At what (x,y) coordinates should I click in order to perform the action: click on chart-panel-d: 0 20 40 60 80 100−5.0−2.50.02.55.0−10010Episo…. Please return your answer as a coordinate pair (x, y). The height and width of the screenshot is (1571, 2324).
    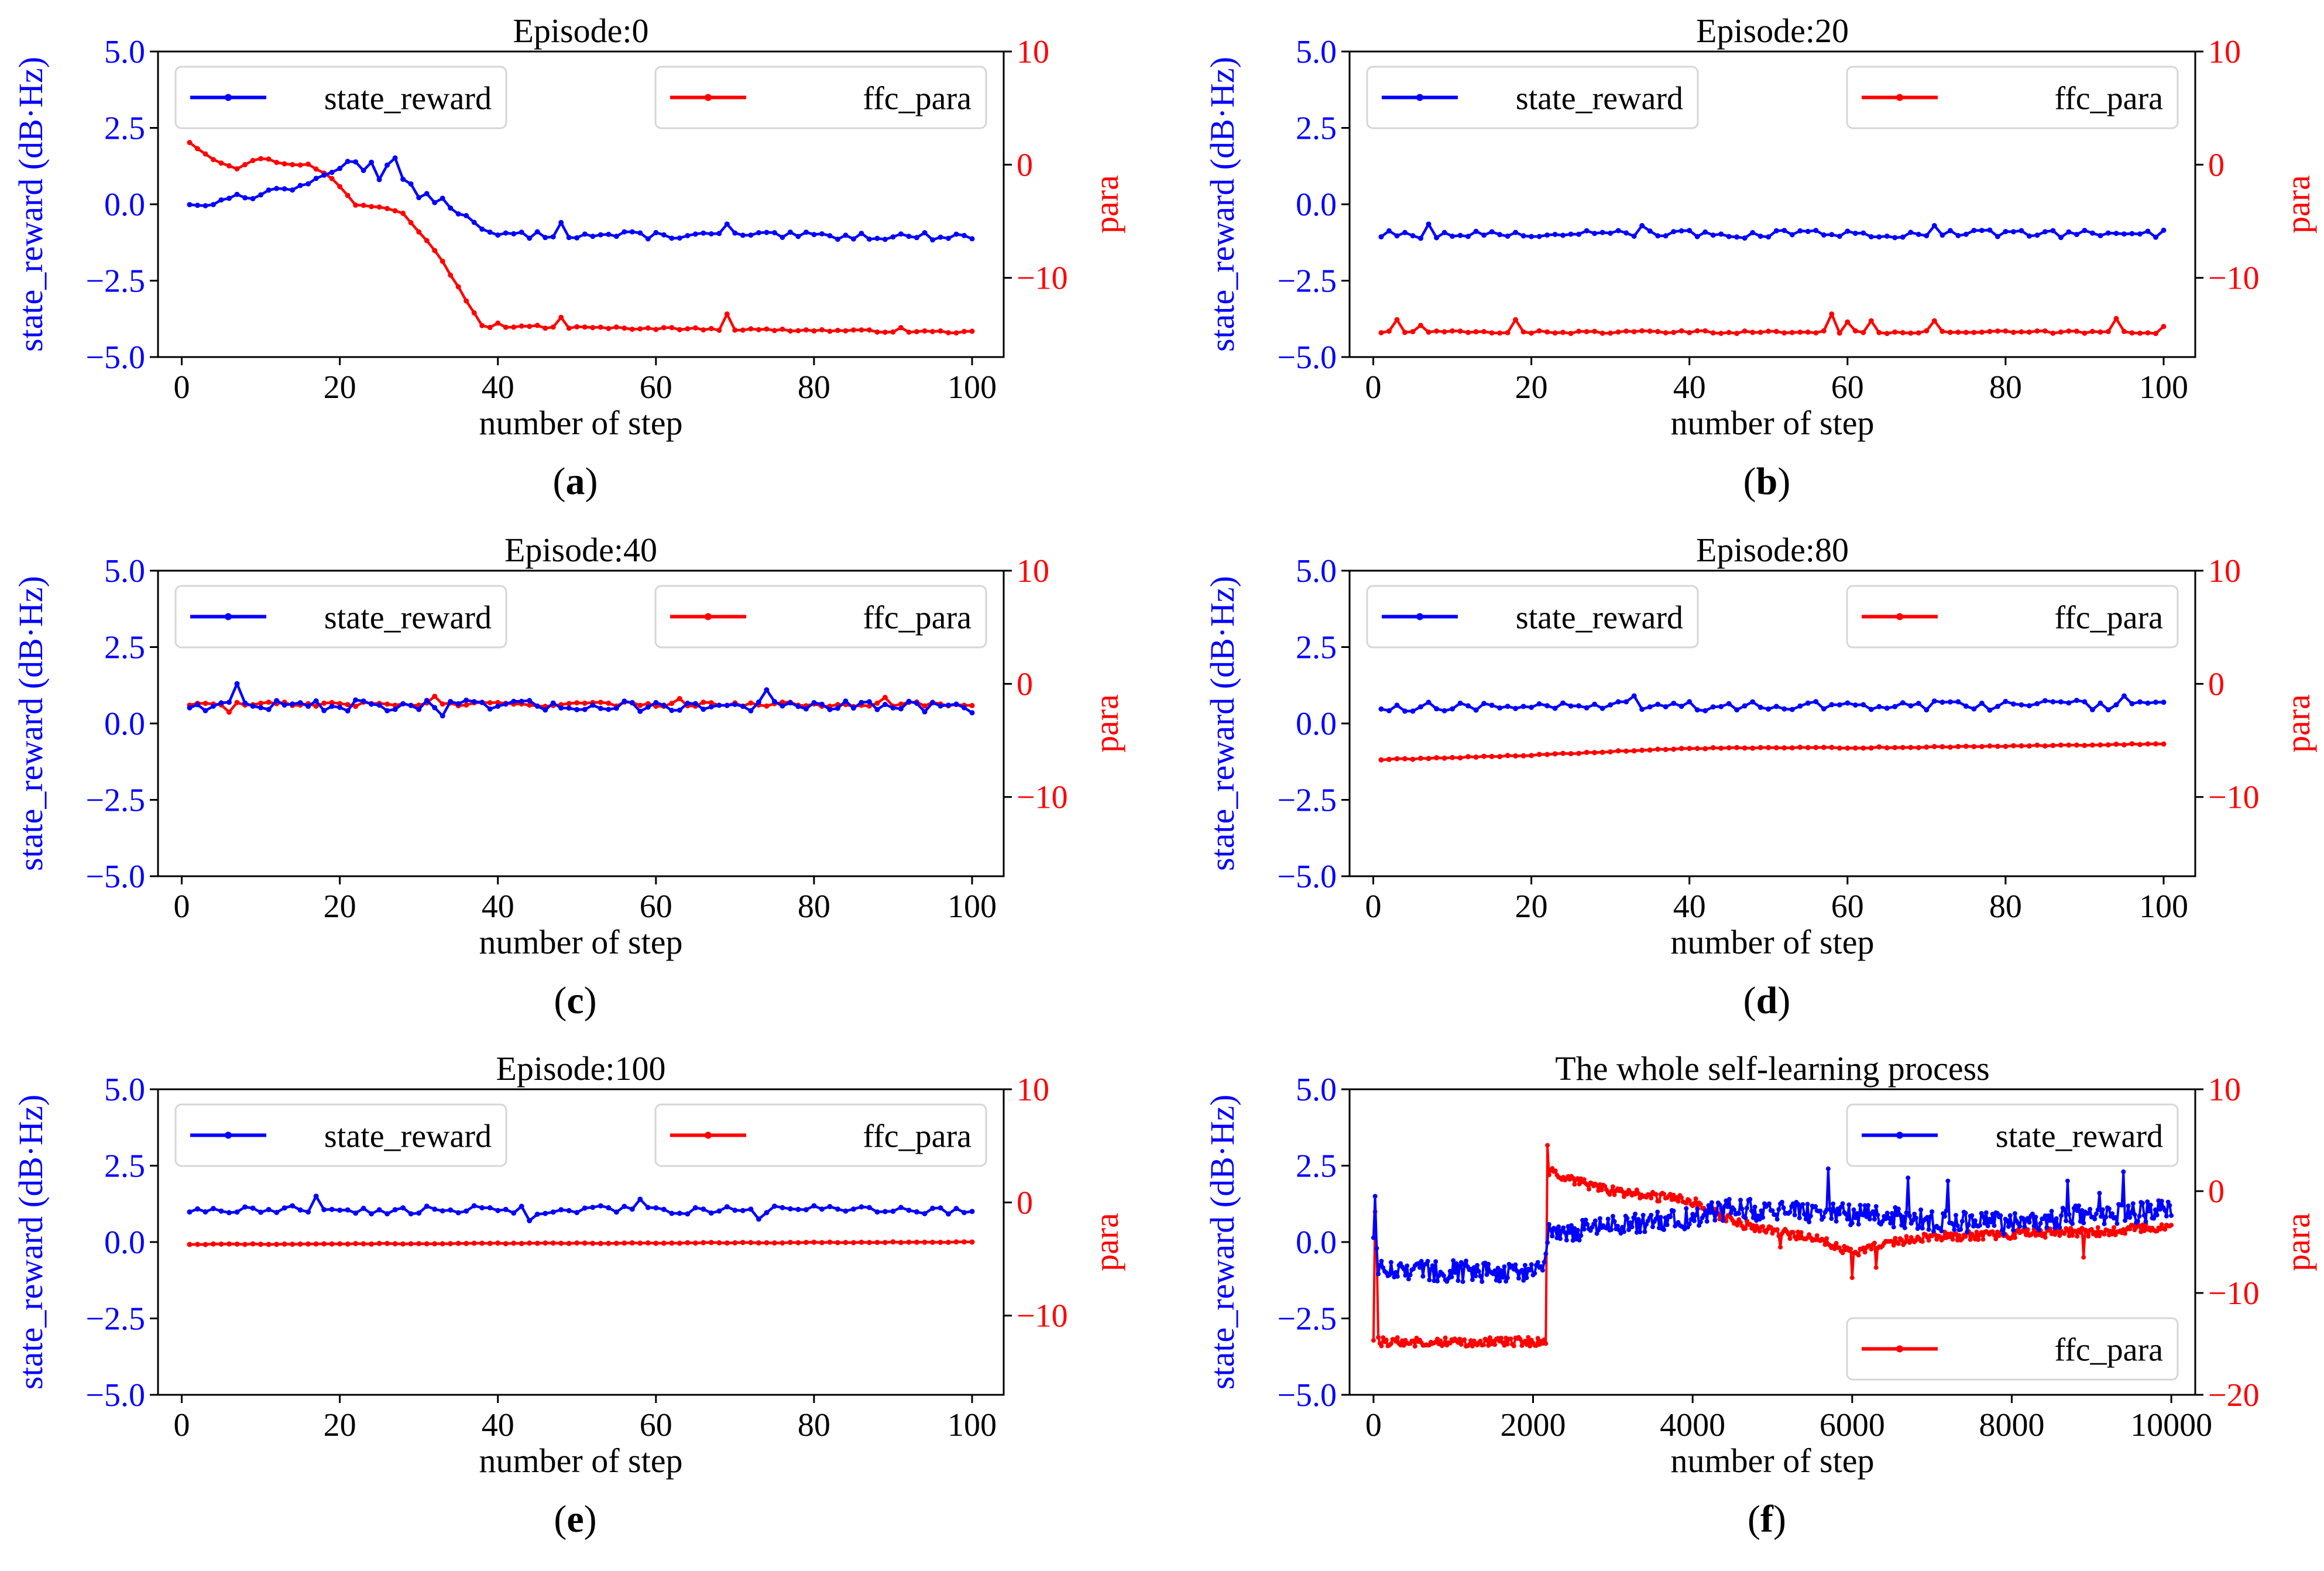
    Looking at the image, I should click on (1760, 746).